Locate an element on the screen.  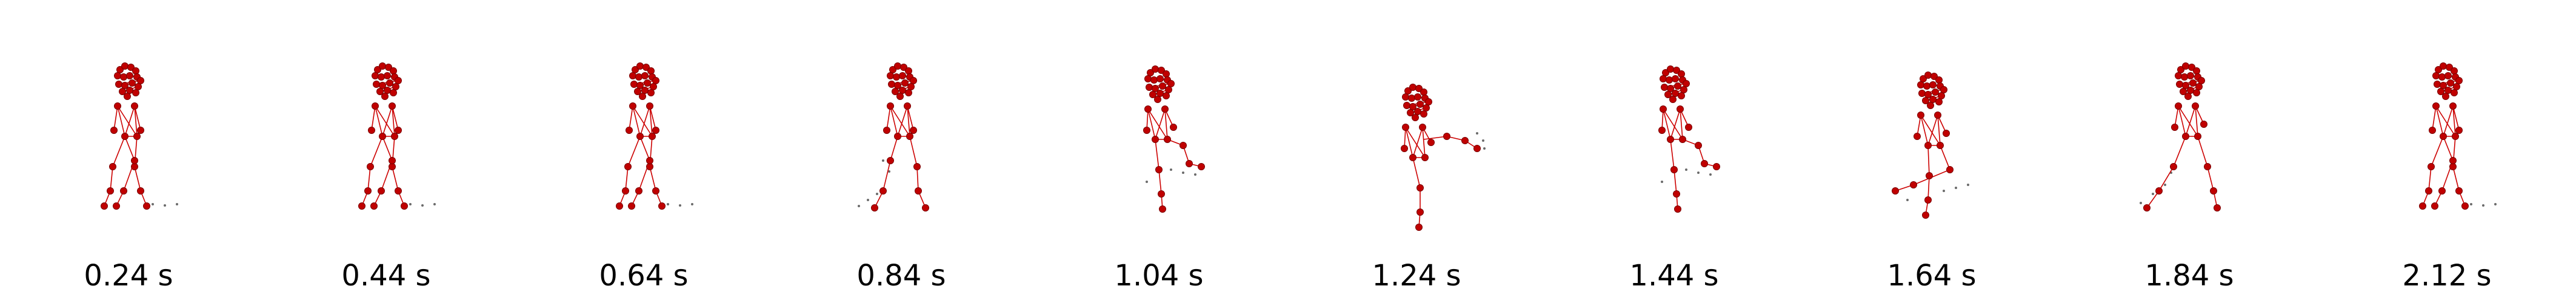
pose-frame: 0.44 s is located at coordinates (386, 151).